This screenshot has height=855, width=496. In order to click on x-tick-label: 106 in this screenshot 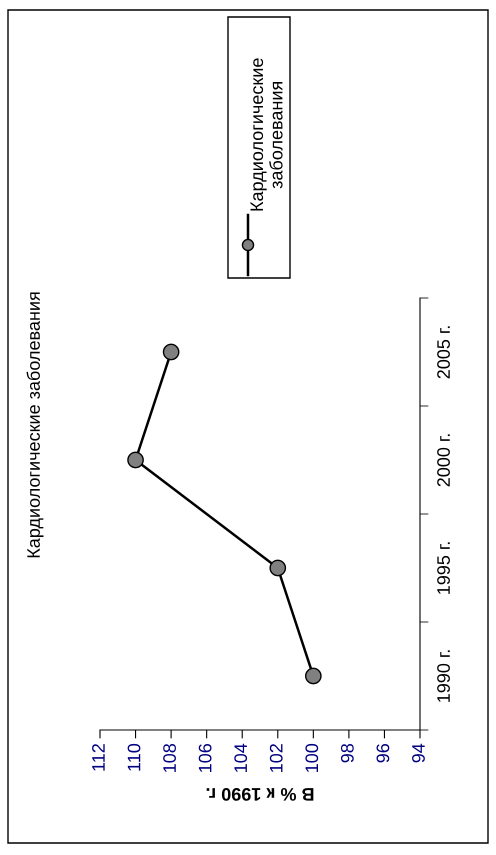, I will do `click(205, 758)`.